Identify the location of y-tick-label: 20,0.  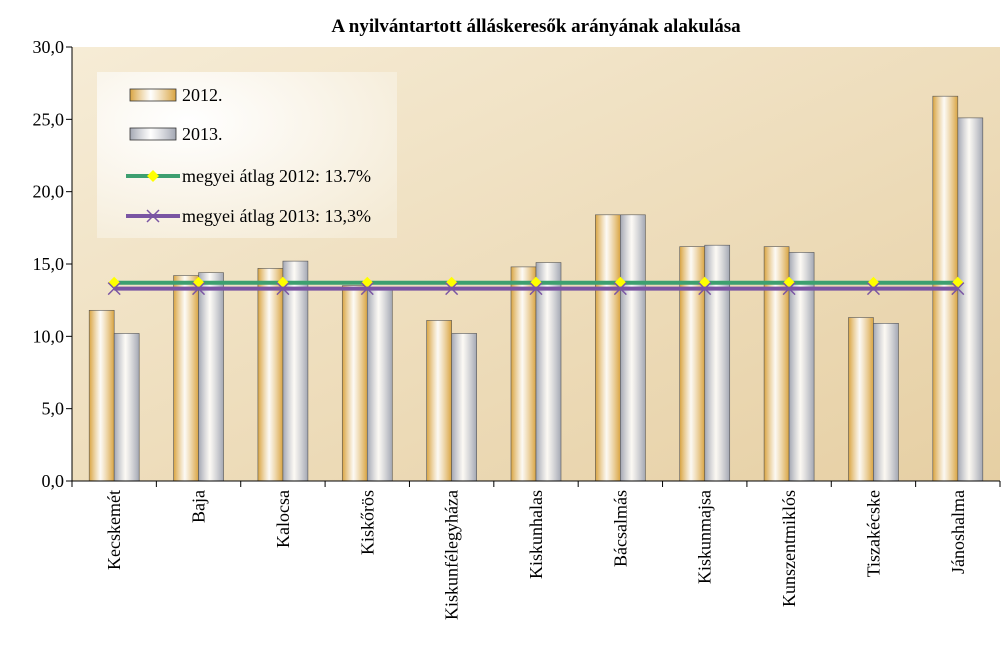
(49, 192).